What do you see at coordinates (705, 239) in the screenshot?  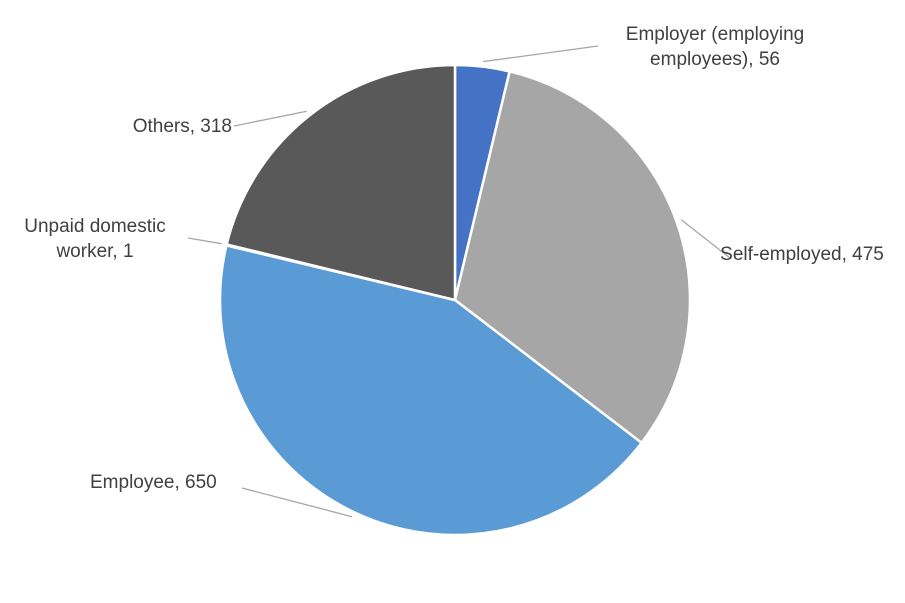 I see `leader-line-self-employed` at bounding box center [705, 239].